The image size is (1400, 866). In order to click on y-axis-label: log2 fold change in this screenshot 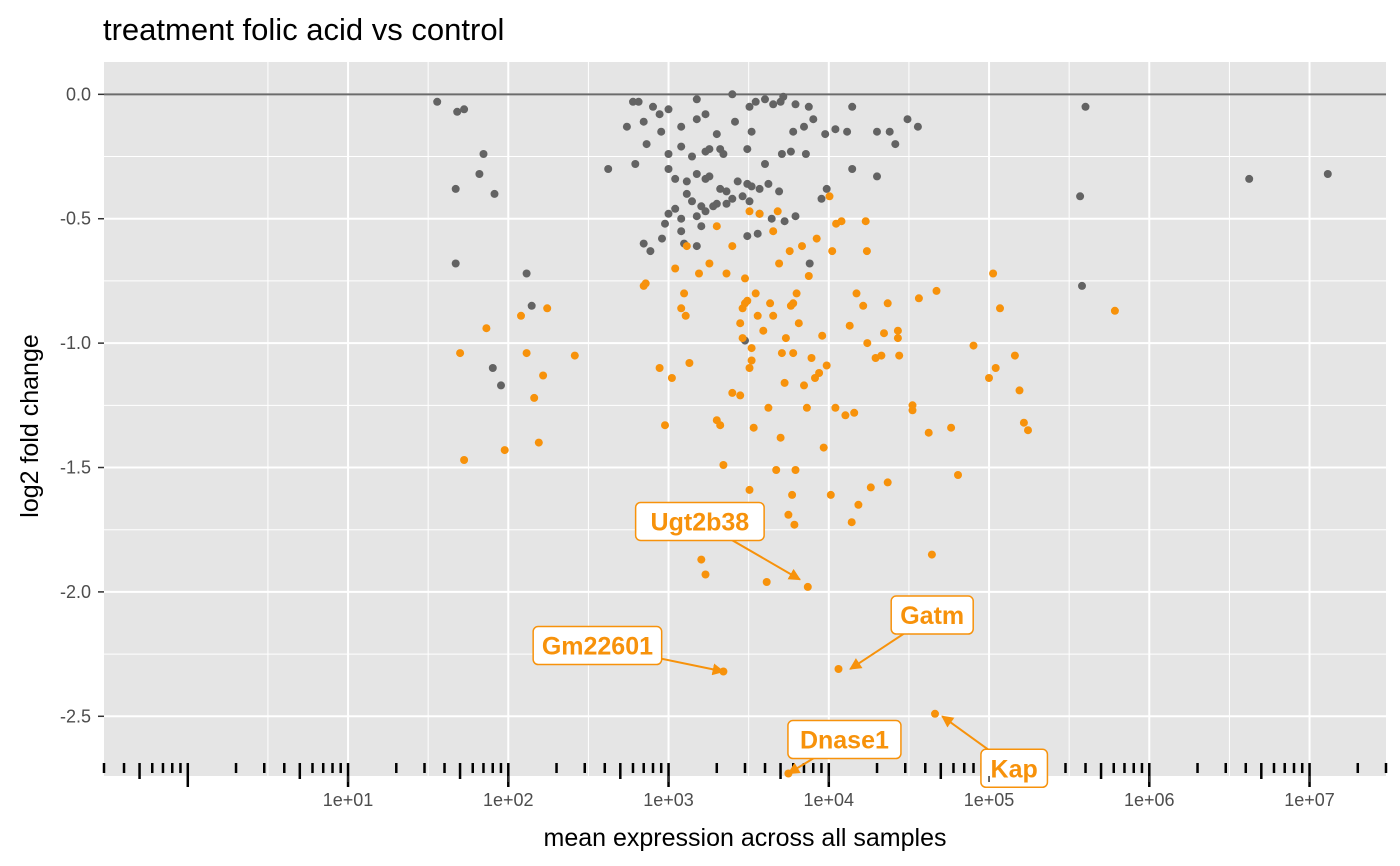, I will do `click(30, 425)`.